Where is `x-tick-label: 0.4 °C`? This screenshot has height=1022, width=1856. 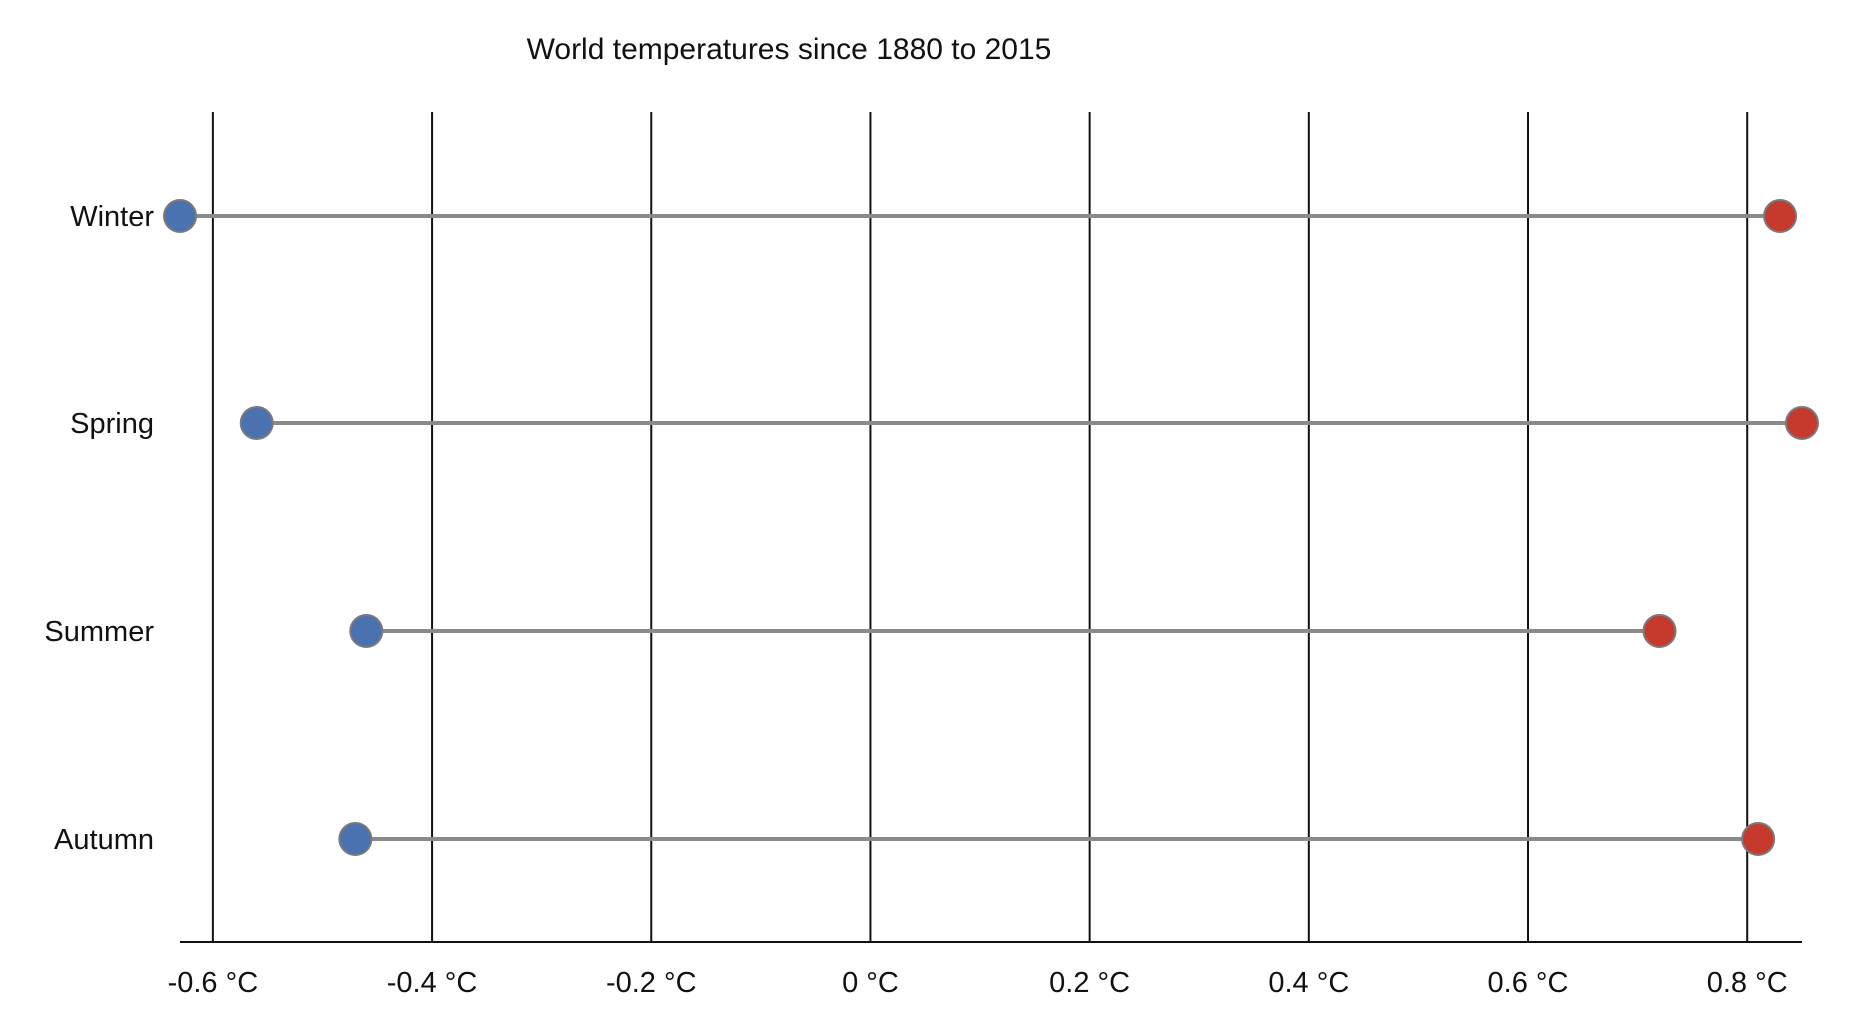
x-tick-label: 0.4 °C is located at coordinates (1308, 983).